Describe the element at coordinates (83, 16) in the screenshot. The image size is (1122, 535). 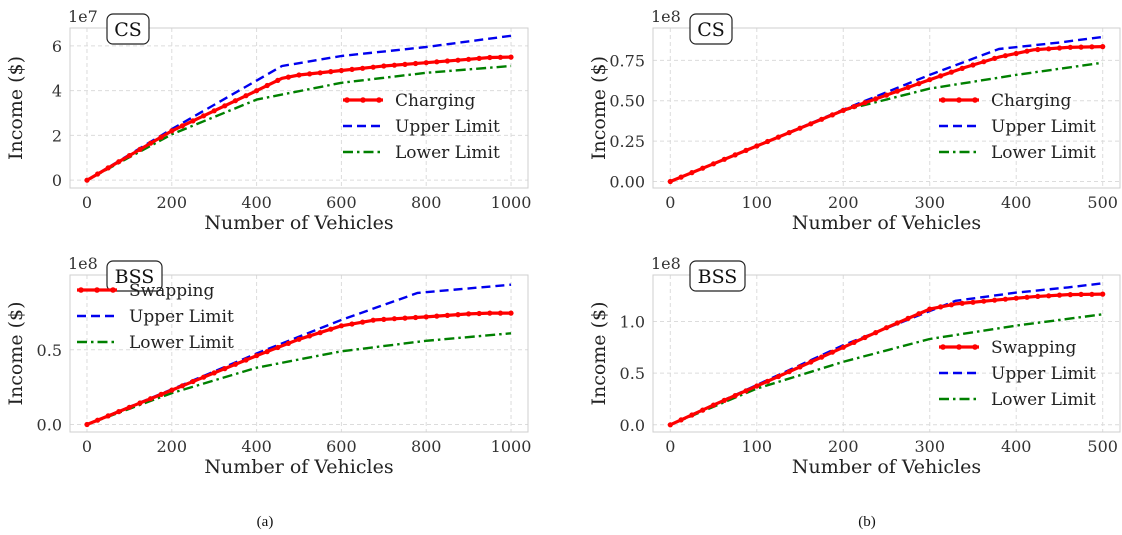
I see `y-offset-label: 1e7` at that location.